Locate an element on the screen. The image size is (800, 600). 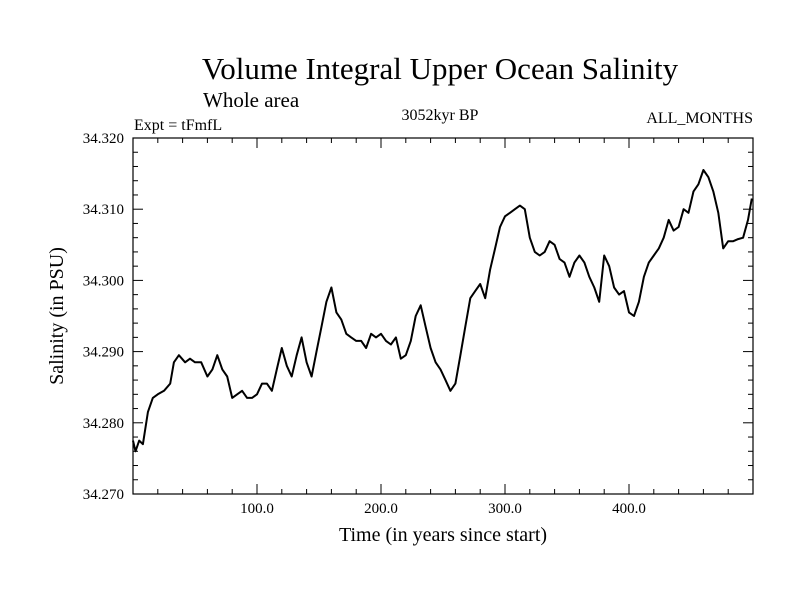
x-axis-label: Time (in years since start) is located at coordinates (443, 535).